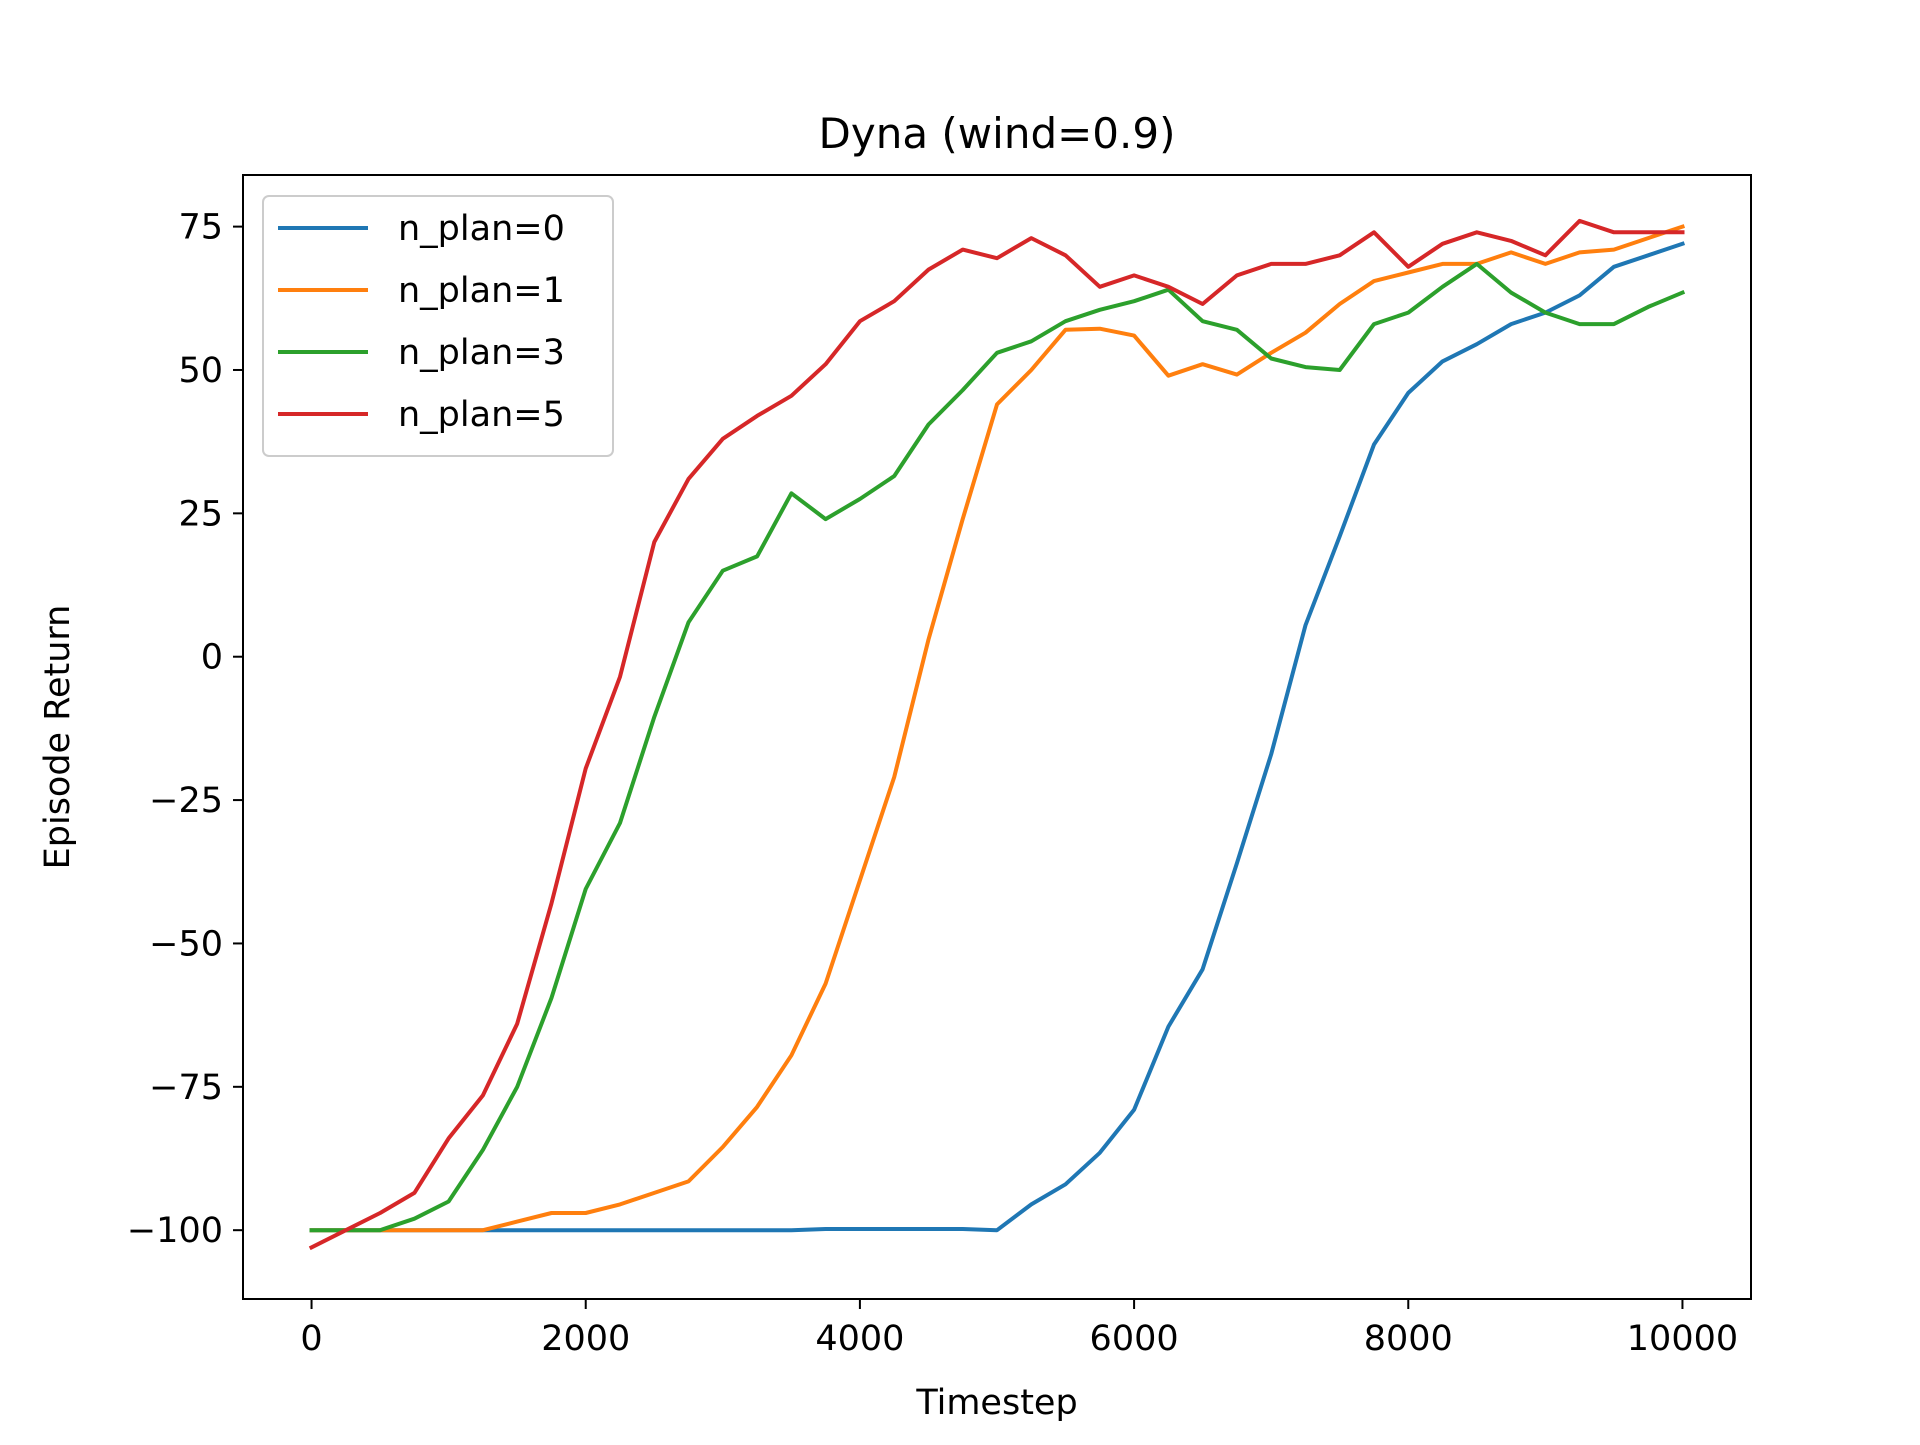 The image size is (1920, 1445). I want to click on y-tick-label: −50, so click(186, 944).